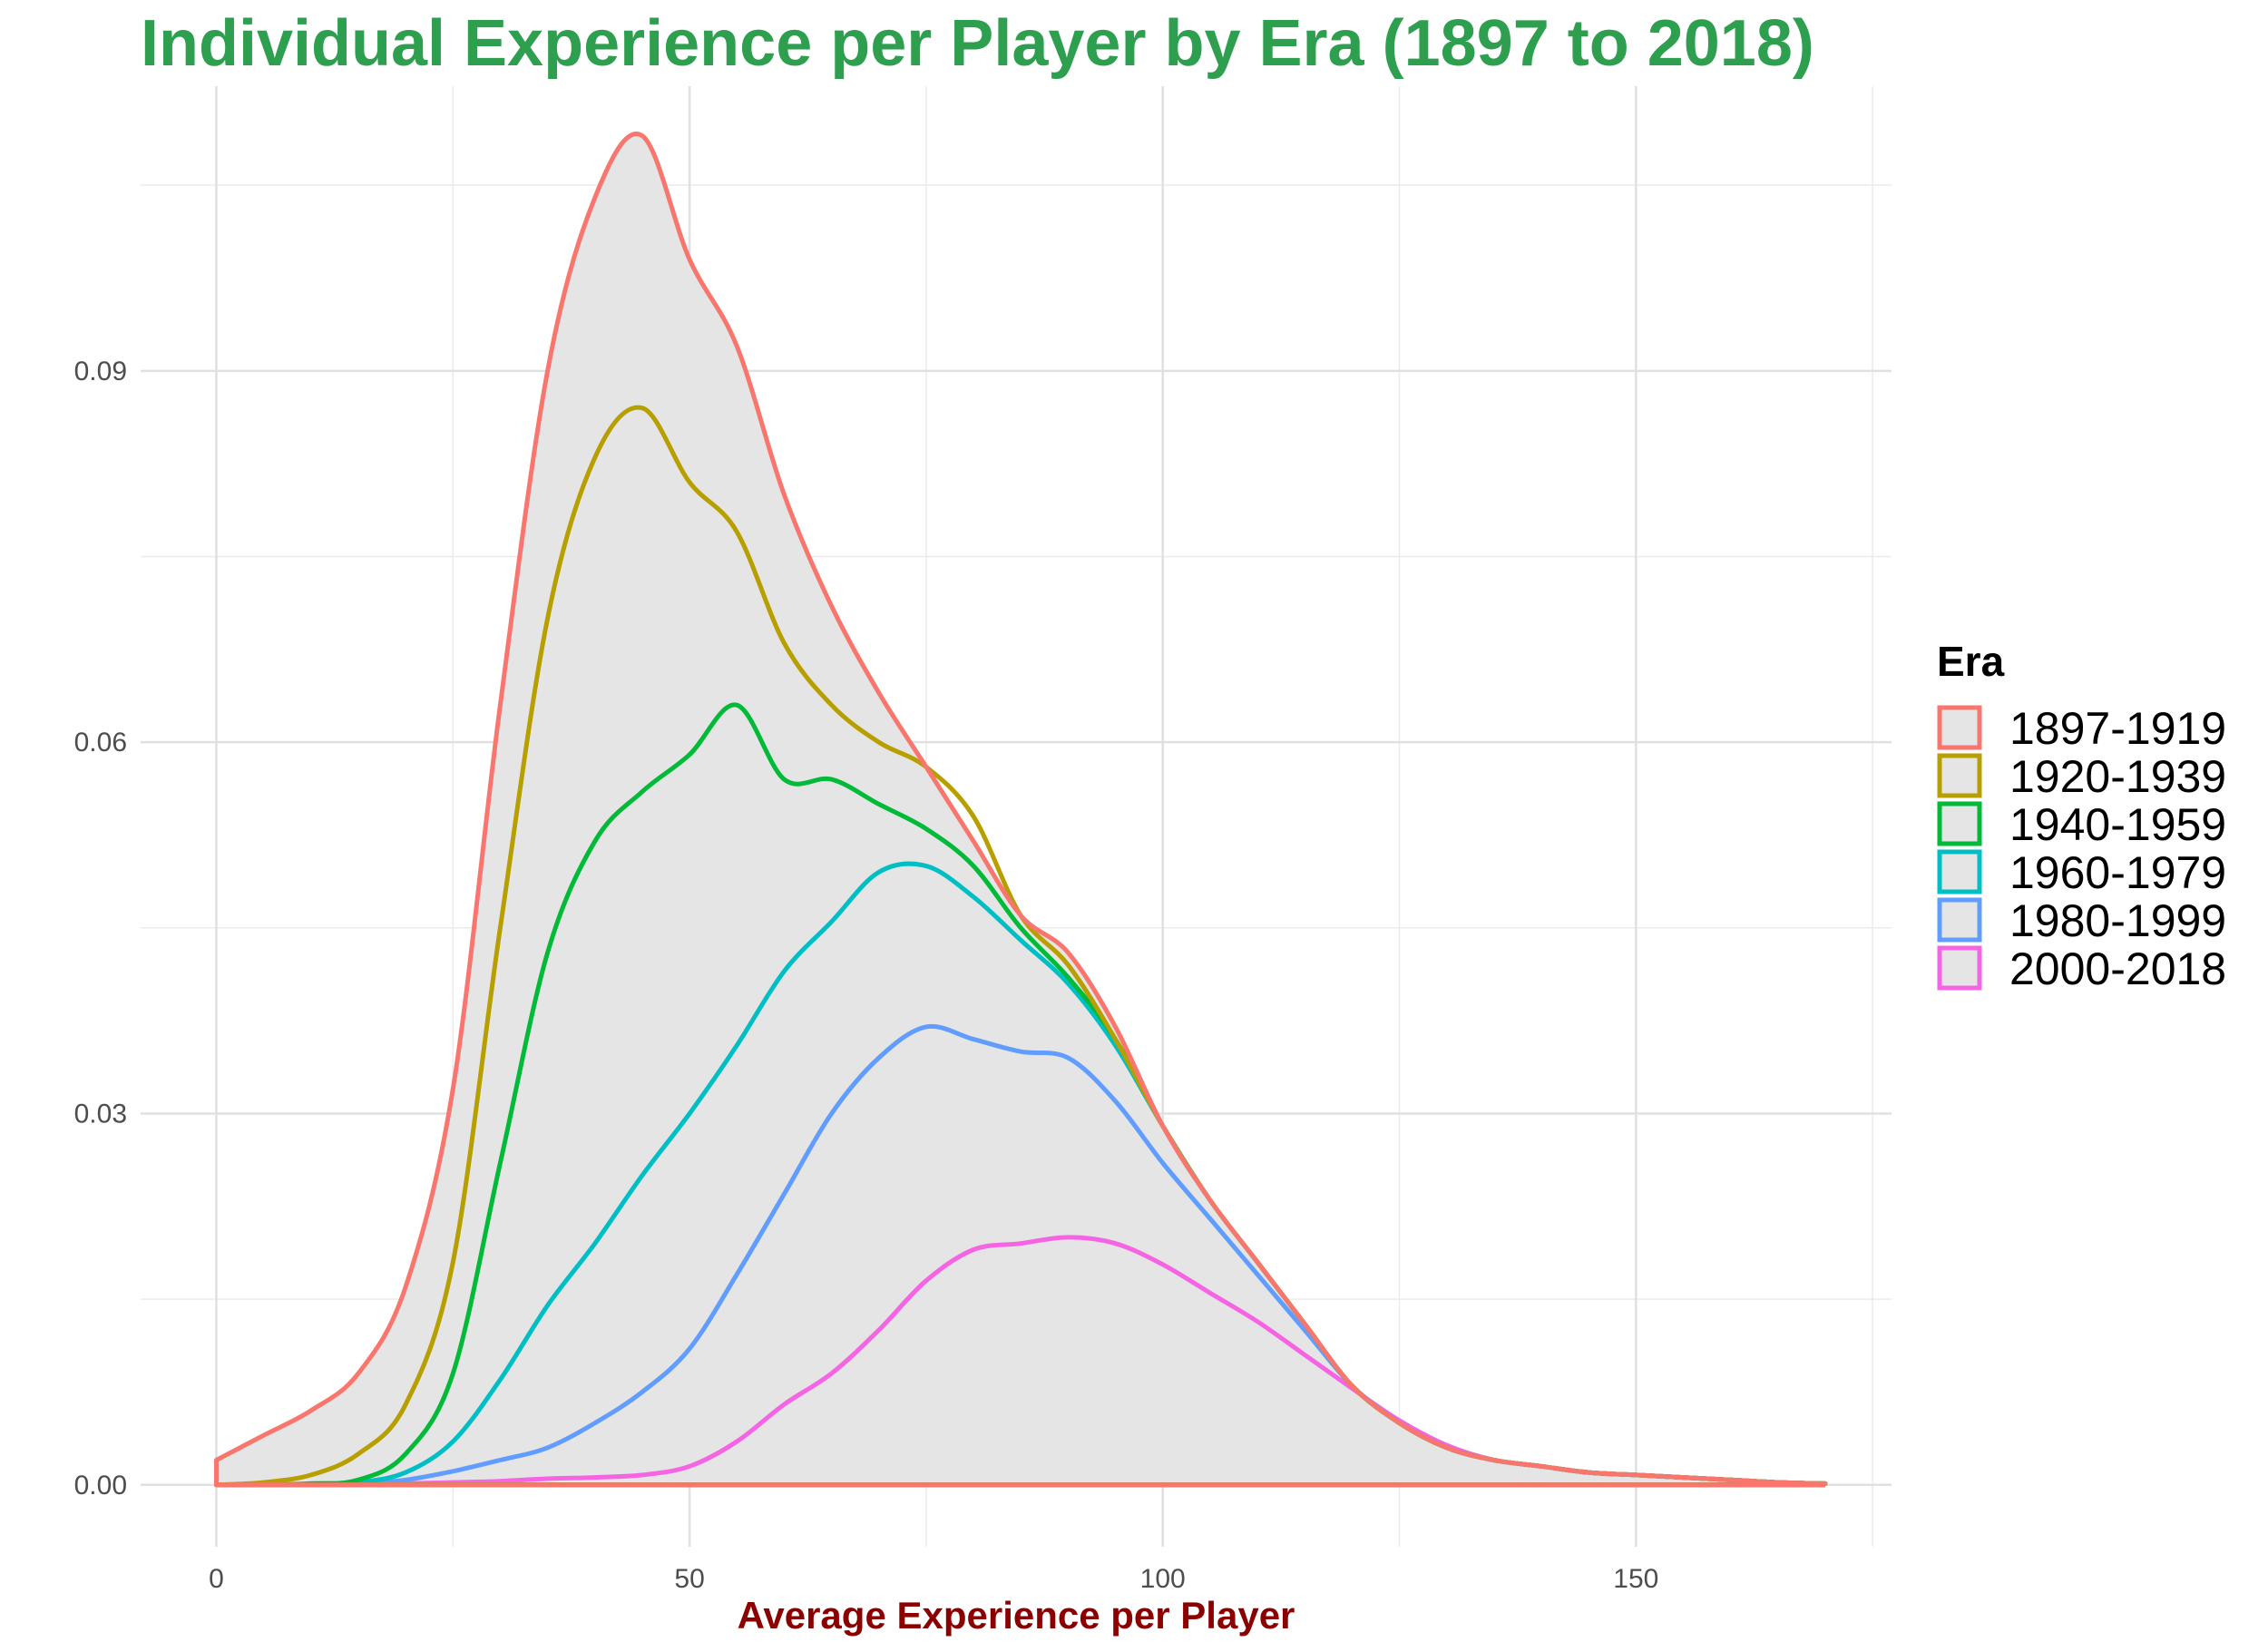 The height and width of the screenshot is (1642, 2268). I want to click on y-tick-label: 0.03, so click(101, 1114).